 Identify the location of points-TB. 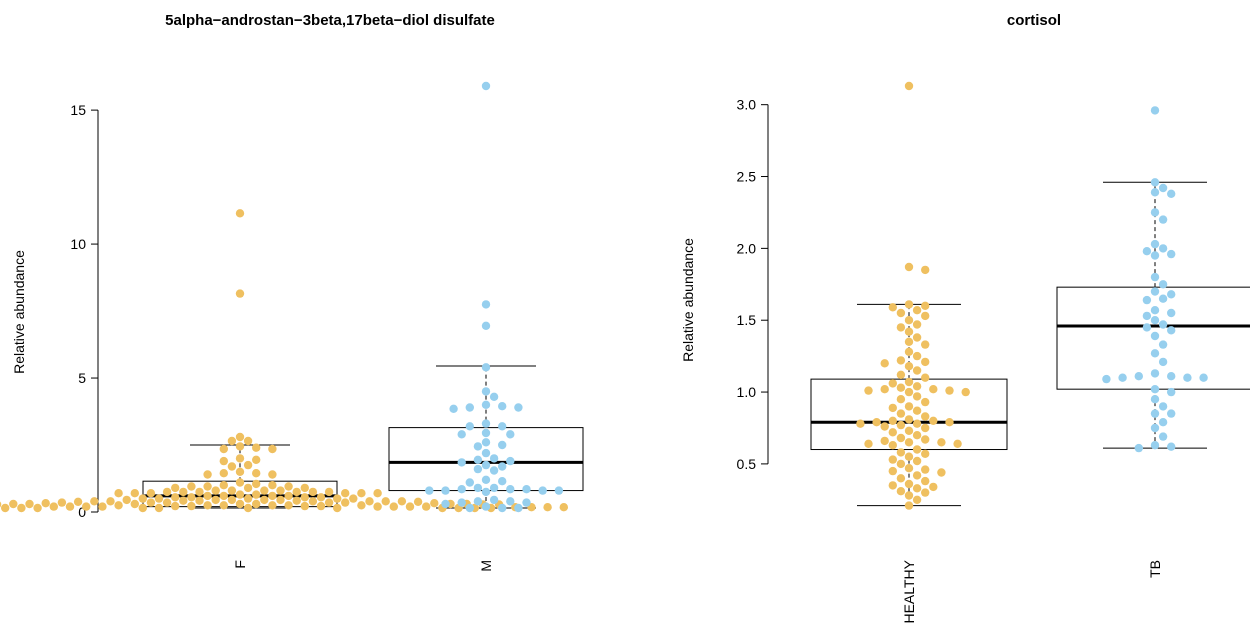
(1155, 279).